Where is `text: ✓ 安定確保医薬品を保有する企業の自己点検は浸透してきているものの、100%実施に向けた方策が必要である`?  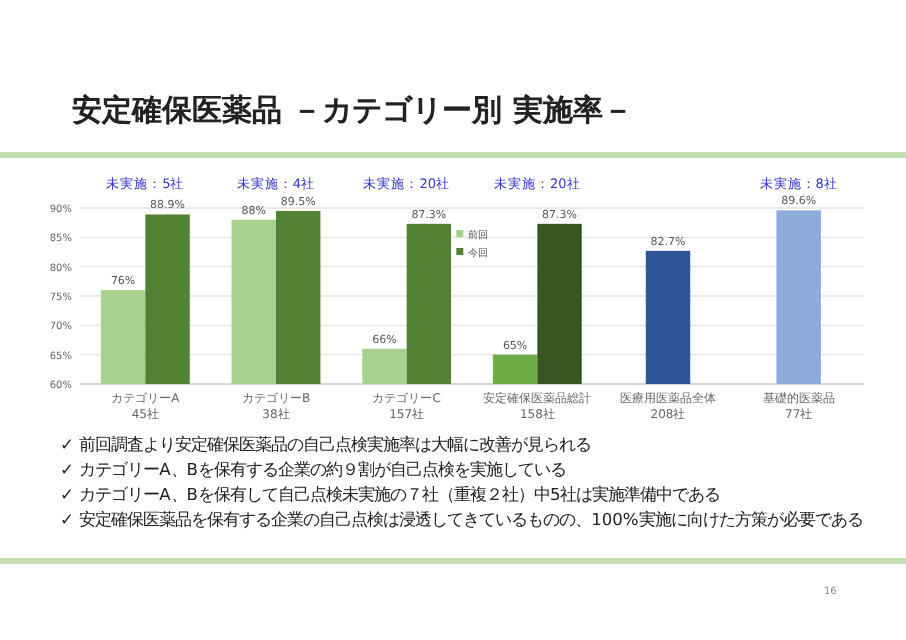 text: ✓ 安定確保医薬品を保有する企業の自己点検は浸透してきているものの、100%実施に向けた方策が必要である is located at coordinates (461, 519).